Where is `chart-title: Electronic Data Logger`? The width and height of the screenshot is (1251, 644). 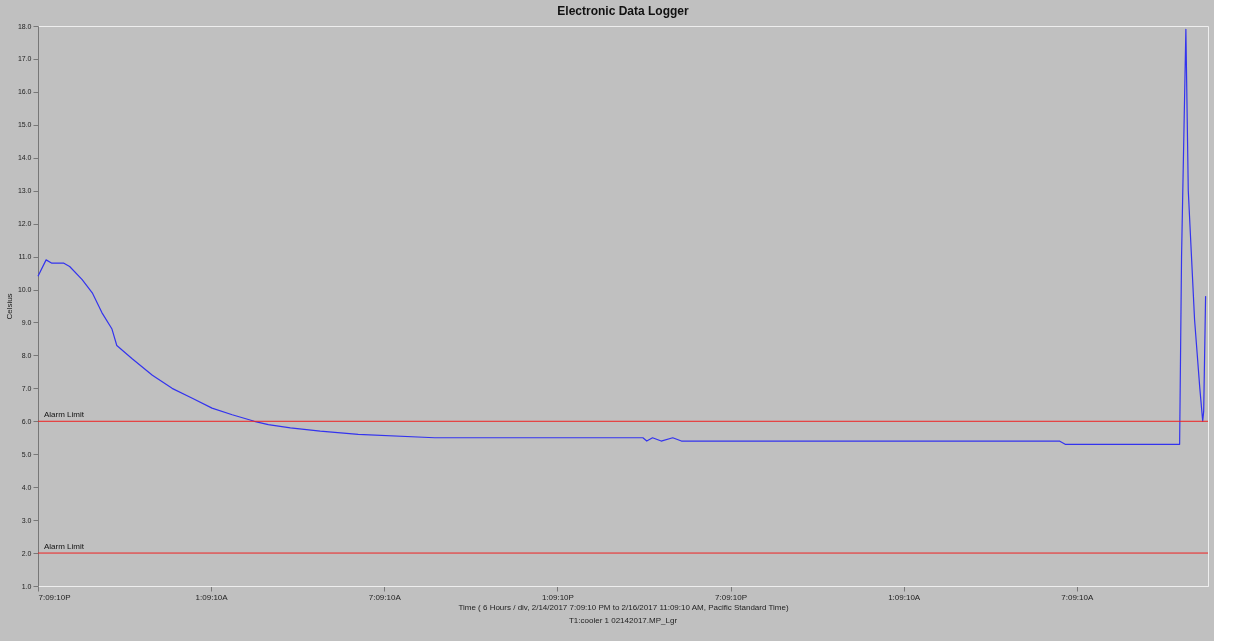
chart-title: Electronic Data Logger is located at coordinates (623, 11).